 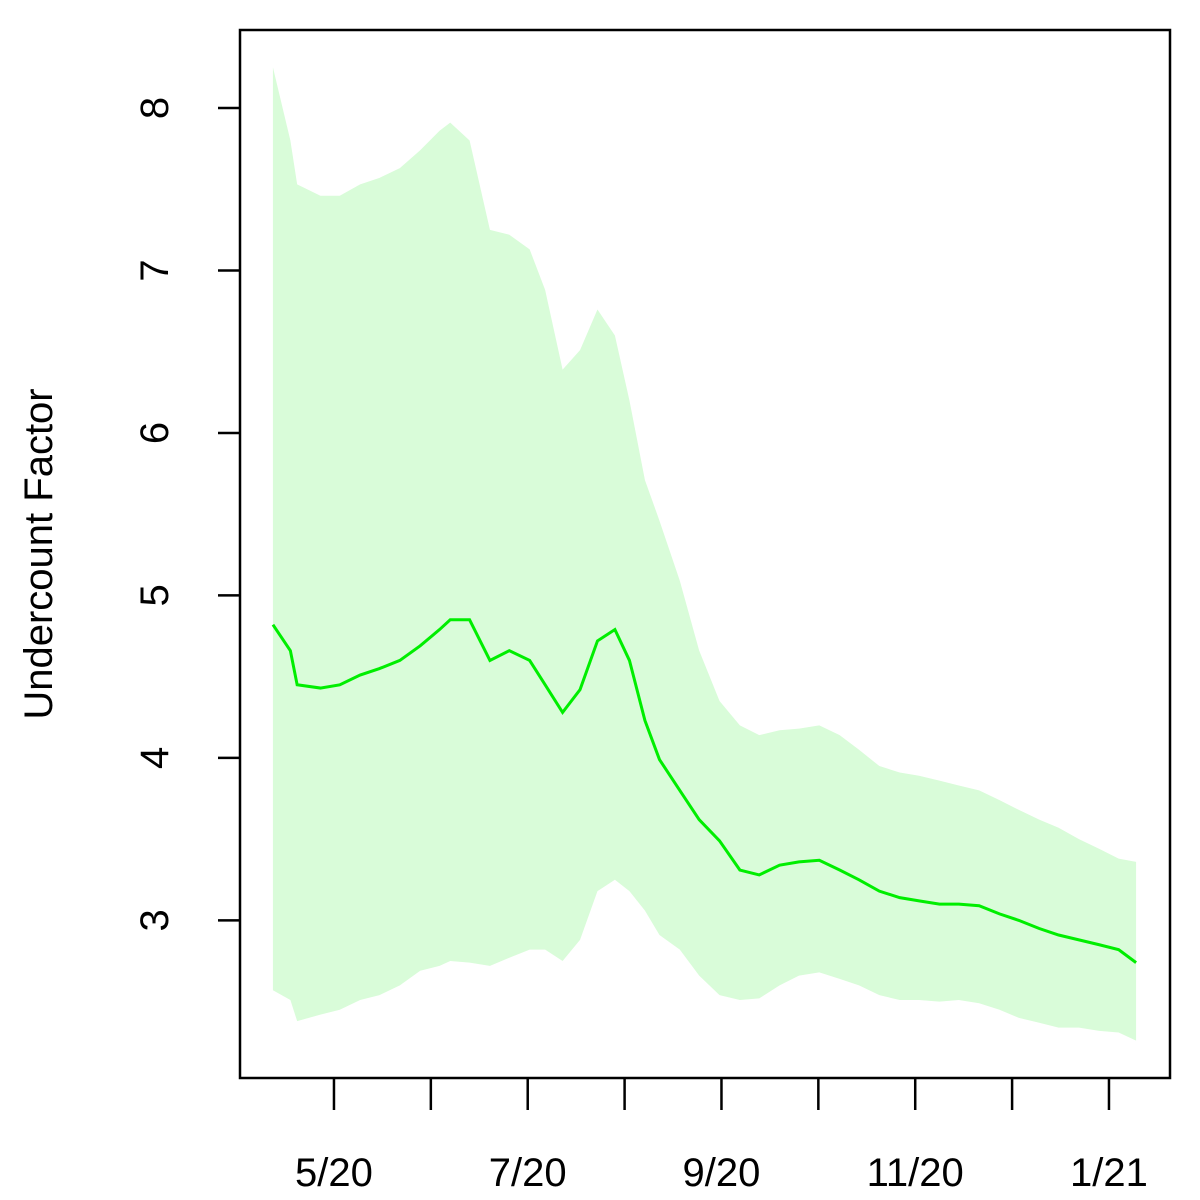 I want to click on x-tick-label: 11/20, so click(x=915, y=1173).